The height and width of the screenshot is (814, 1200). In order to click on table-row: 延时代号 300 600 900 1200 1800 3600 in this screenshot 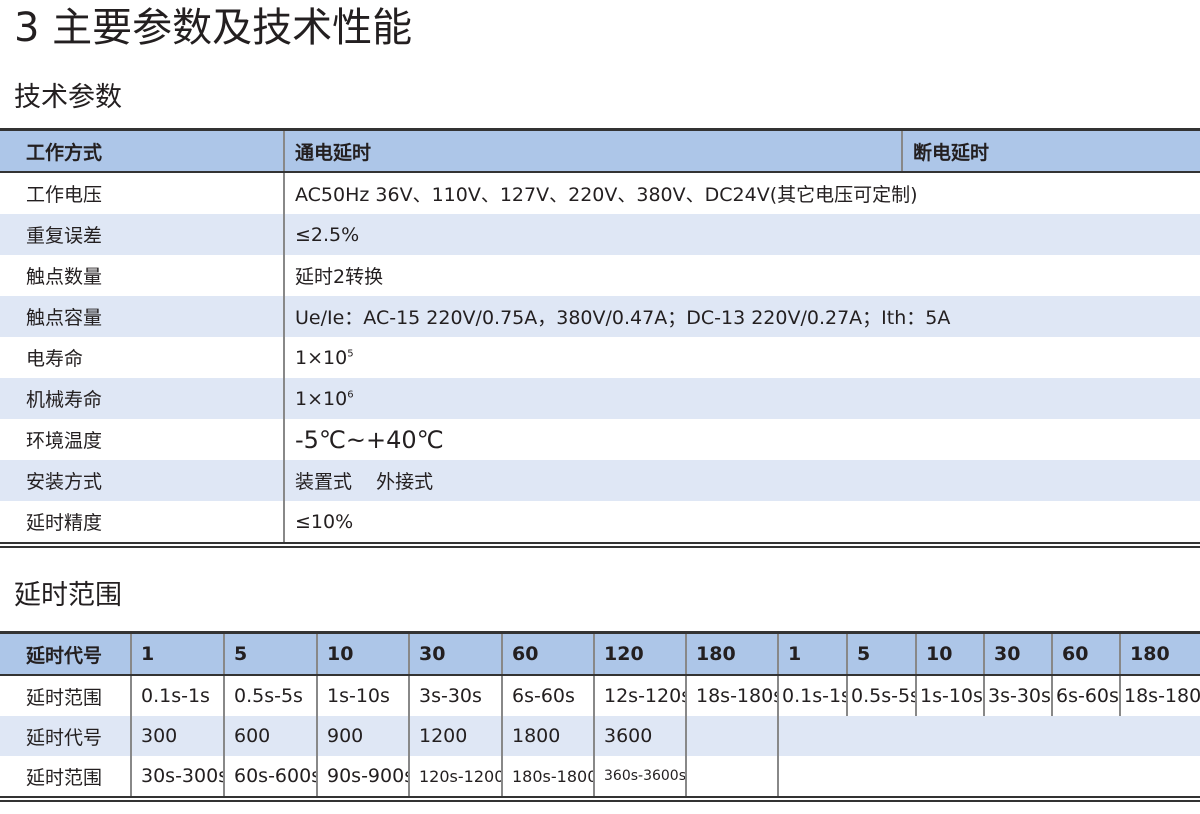, I will do `click(600, 736)`.